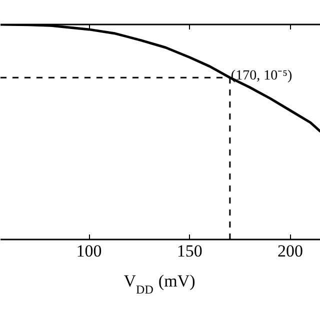 The height and width of the screenshot is (320, 320). I want to click on x-tick-label: 200, so click(291, 251).